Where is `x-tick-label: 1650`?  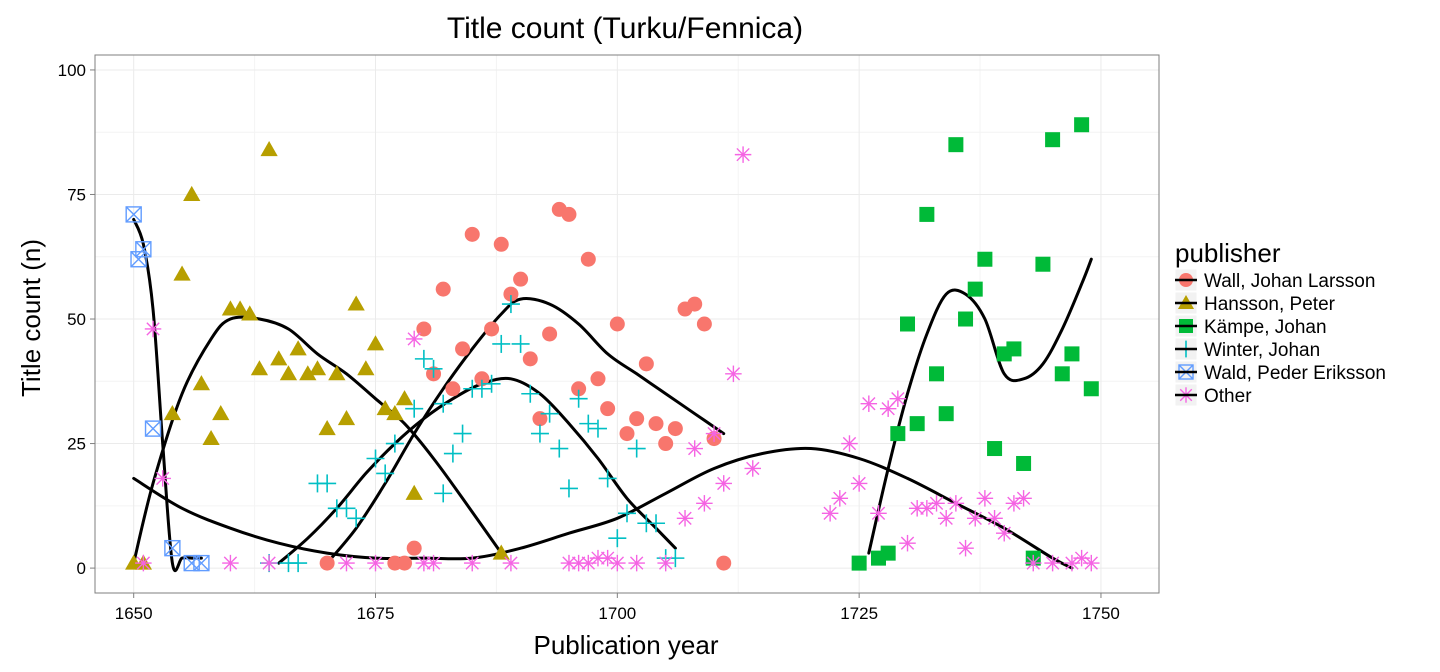 x-tick-label: 1650 is located at coordinates (134, 613).